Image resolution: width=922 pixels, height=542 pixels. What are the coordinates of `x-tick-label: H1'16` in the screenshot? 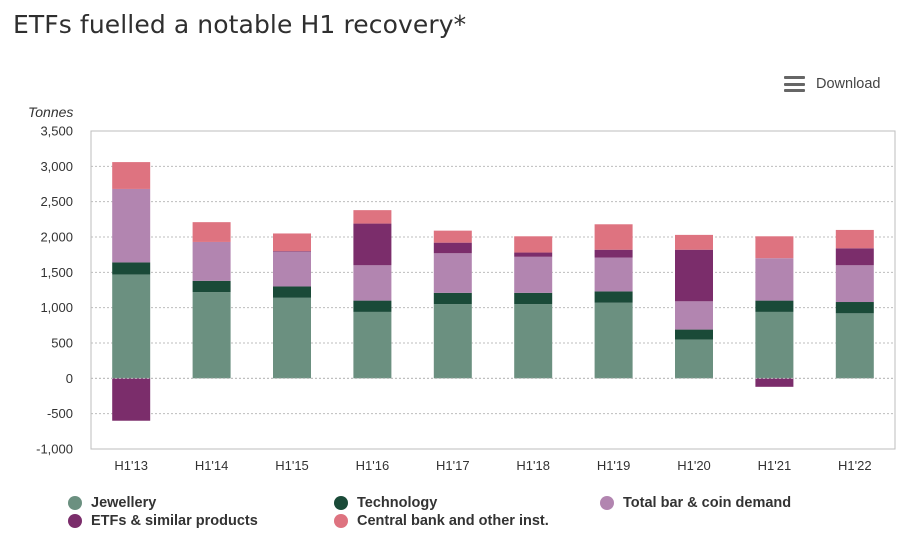 It's located at (373, 465).